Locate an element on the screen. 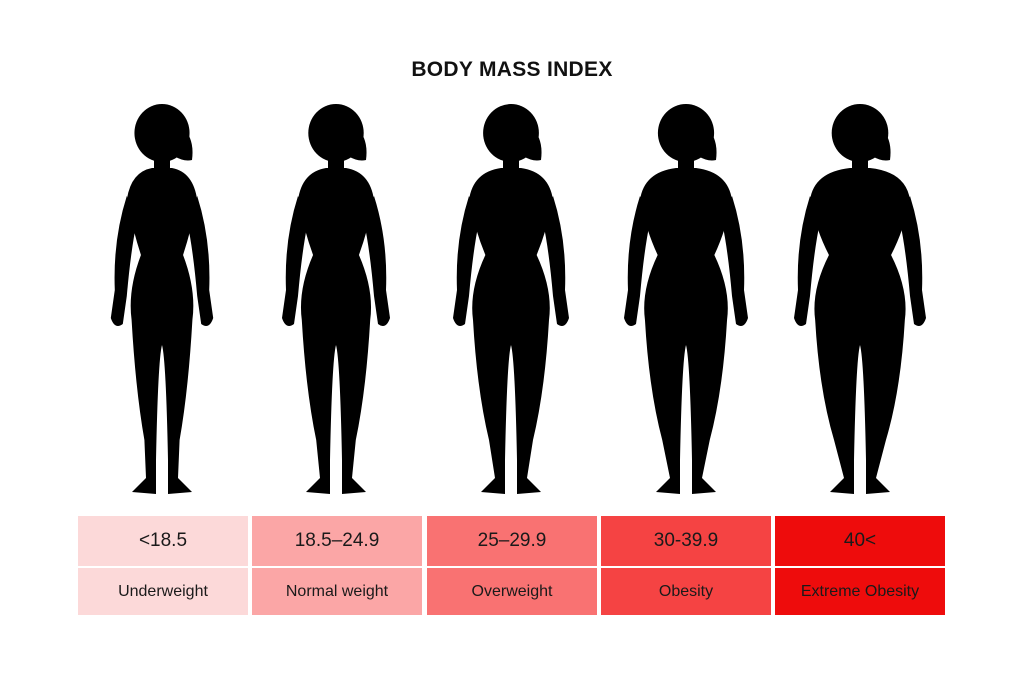  bmi-range-cell: 30-39.9 is located at coordinates (686, 541).